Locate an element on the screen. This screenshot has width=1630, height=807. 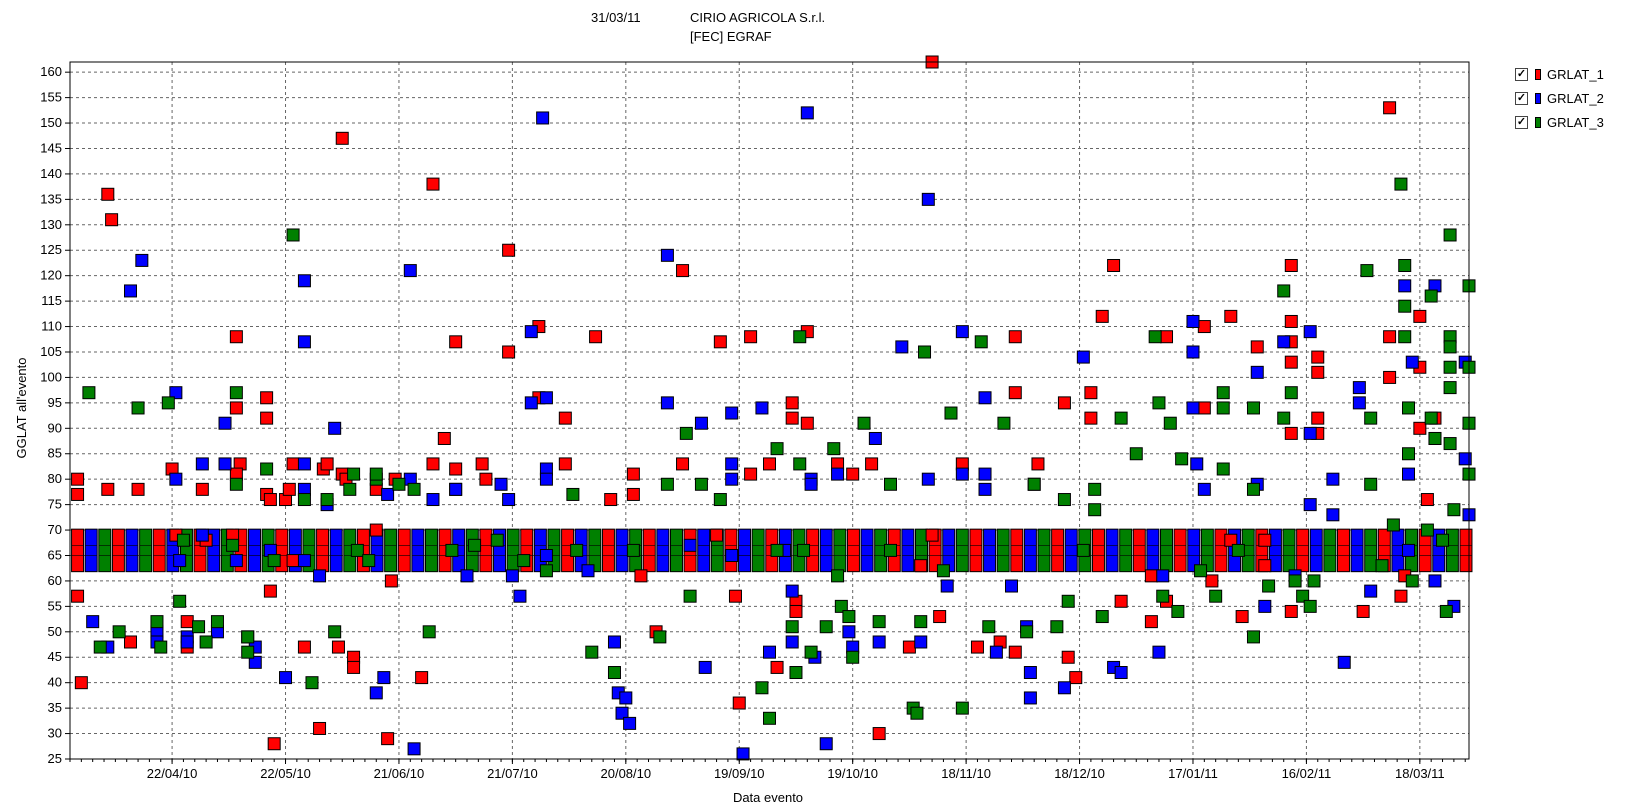
legend-item-grlat-3: ✓ GRLAT_3 is located at coordinates (1559, 122).